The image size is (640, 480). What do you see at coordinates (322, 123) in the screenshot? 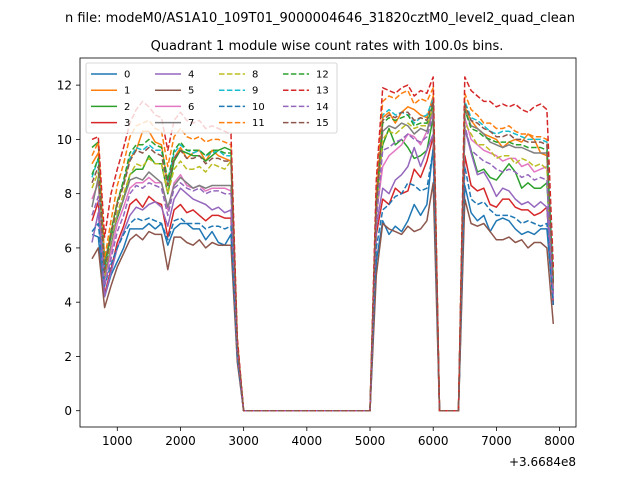
I see `legend-label-15: 15` at bounding box center [322, 123].